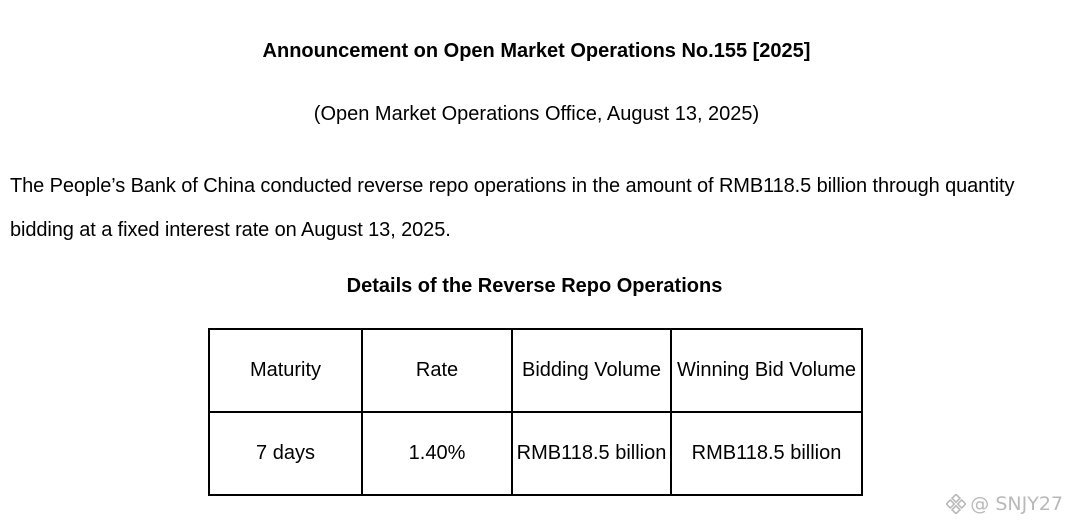 The height and width of the screenshot is (527, 1073). What do you see at coordinates (437, 370) in the screenshot?
I see `header-rate: Rate` at bounding box center [437, 370].